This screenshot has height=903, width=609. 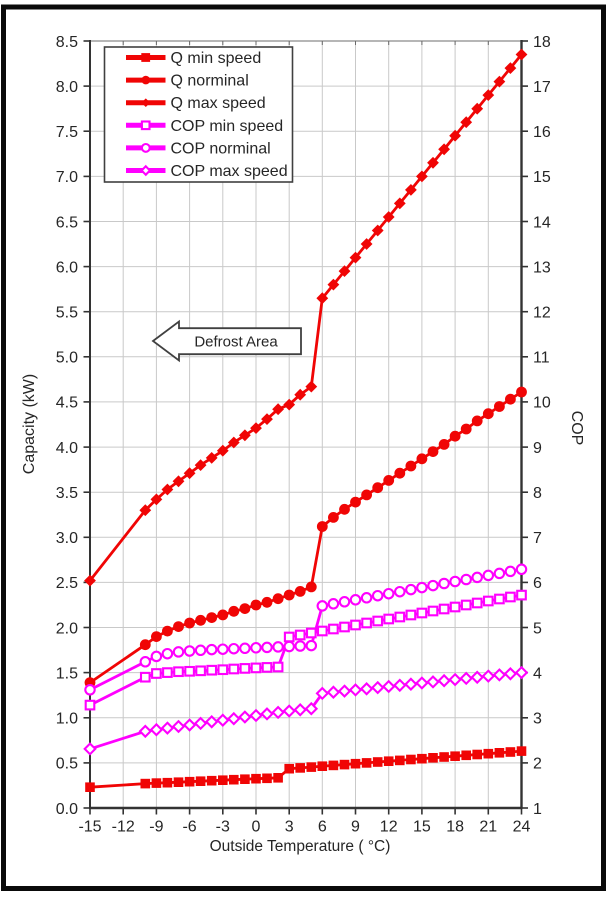 What do you see at coordinates (537, 809) in the screenshot?
I see `svg-text: 1` at bounding box center [537, 809].